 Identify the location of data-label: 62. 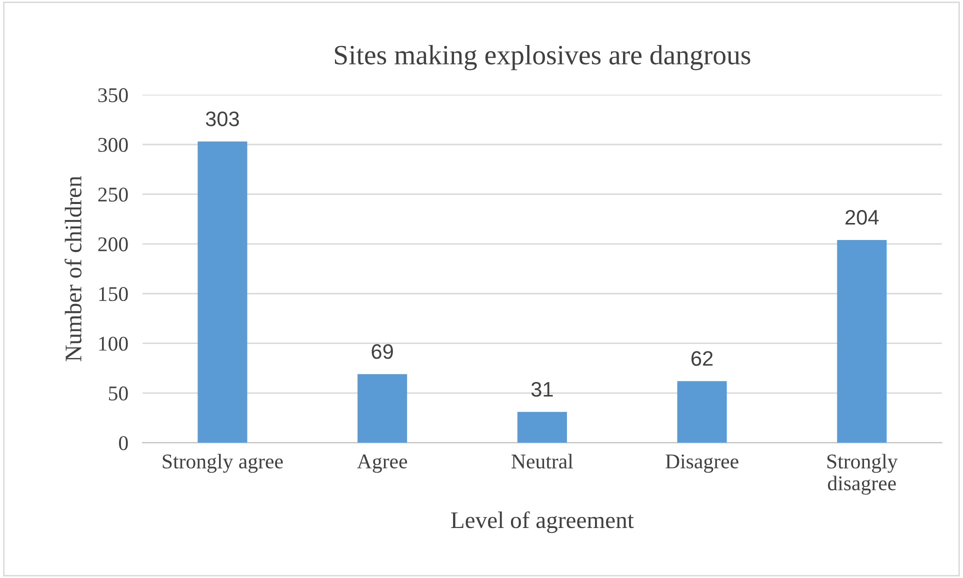
(702, 358).